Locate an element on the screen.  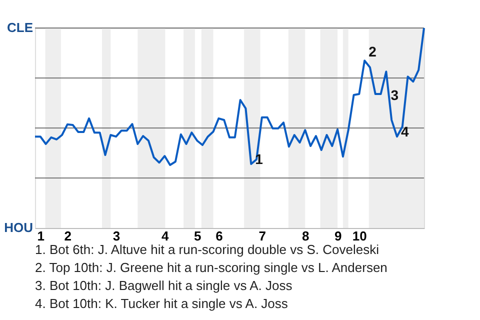
text: 4. Bot 10th: K. Tucker hit a single vs A. Joss is located at coordinates (161, 303).